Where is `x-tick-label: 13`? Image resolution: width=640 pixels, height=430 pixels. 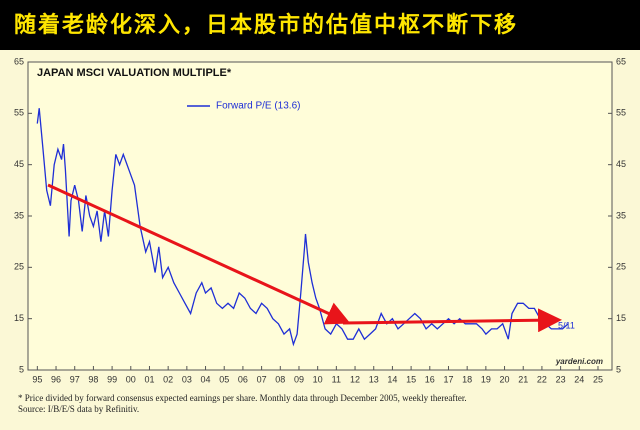
x-tick-label: 13 is located at coordinates (374, 379).